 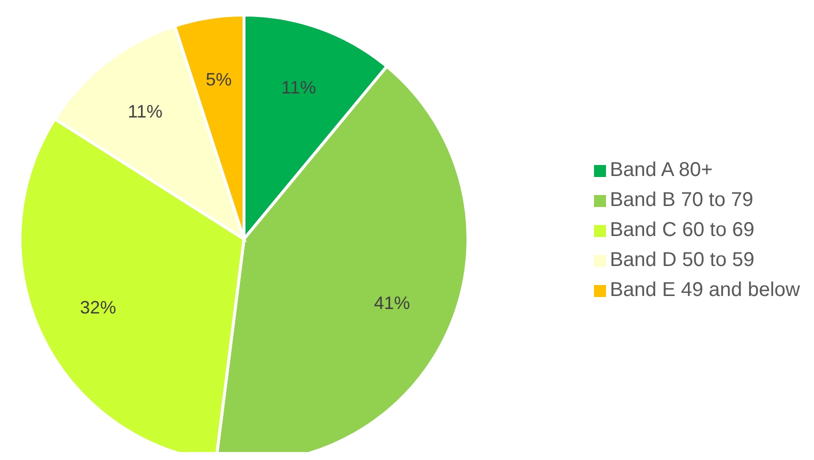 I want to click on data-label: 41%, so click(x=392, y=303).